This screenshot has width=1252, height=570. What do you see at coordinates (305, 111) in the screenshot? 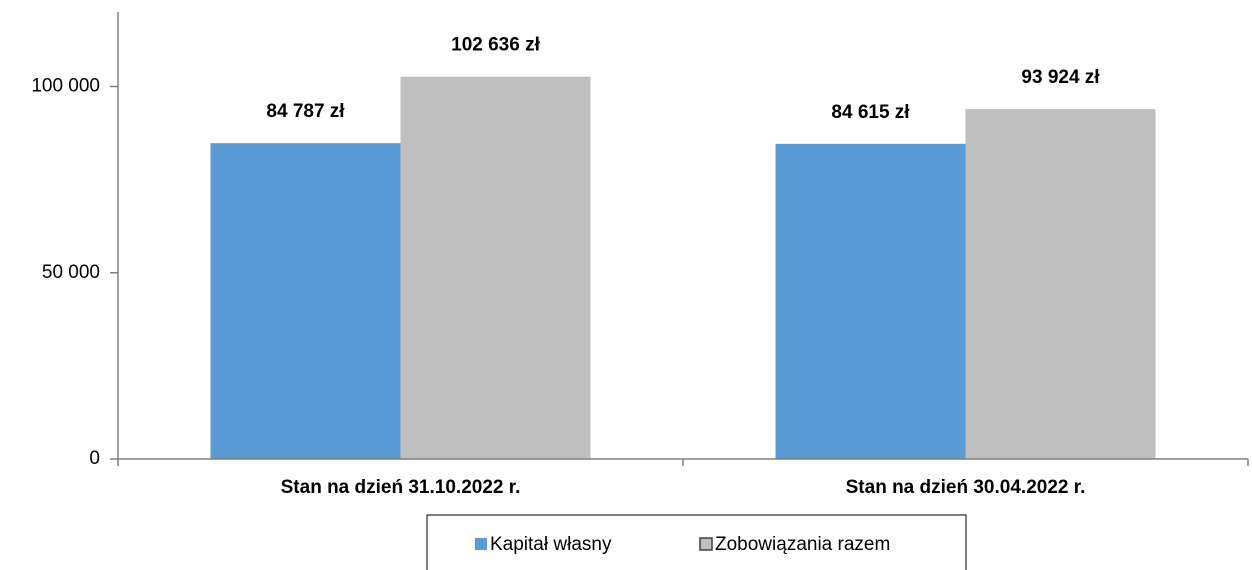
I see `data-label: 84 787 zł` at bounding box center [305, 111].